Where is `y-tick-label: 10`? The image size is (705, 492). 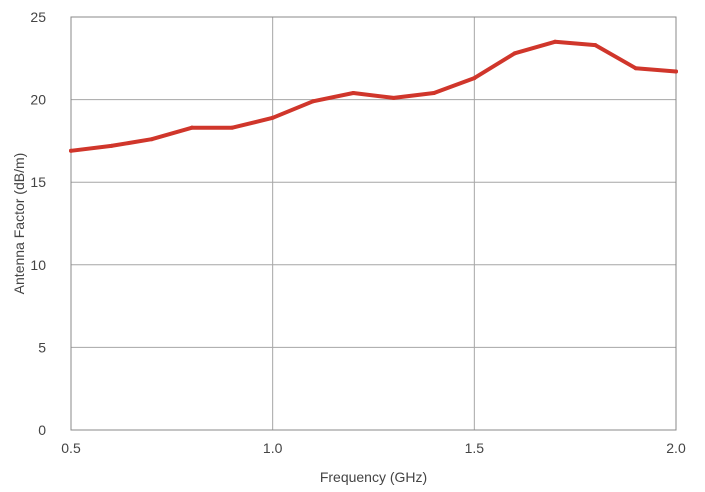
y-tick-label: 10 is located at coordinates (38, 265).